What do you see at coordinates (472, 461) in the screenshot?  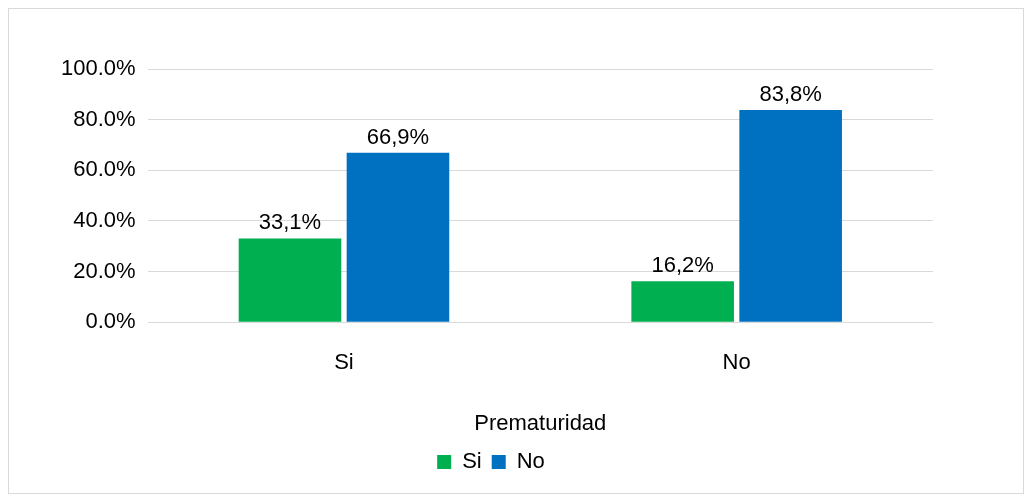 I see `legend-label: Si` at bounding box center [472, 461].